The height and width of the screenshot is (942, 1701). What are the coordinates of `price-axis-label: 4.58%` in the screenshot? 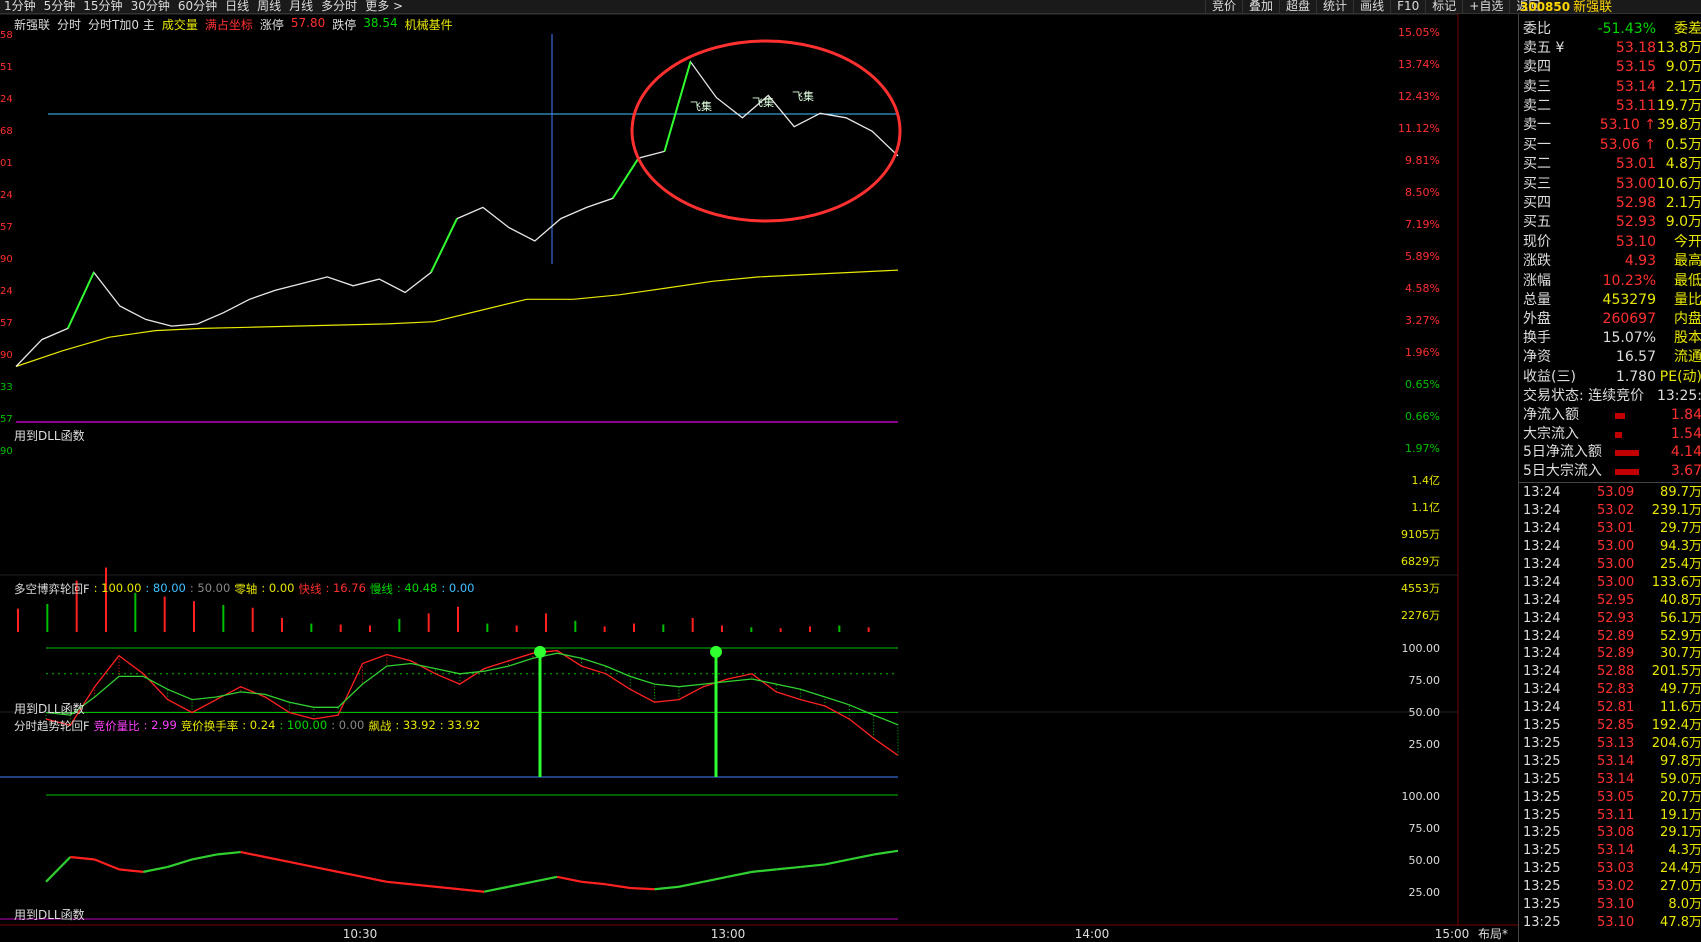 It's located at (1422, 288).